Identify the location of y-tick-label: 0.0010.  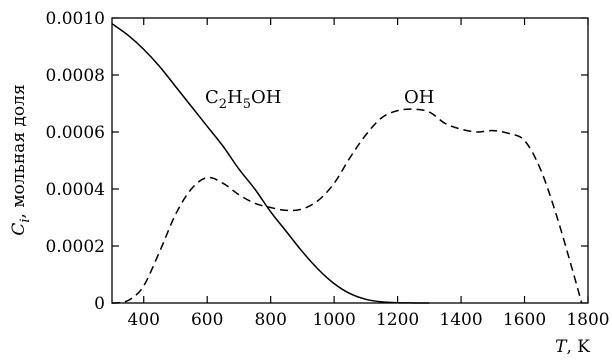
(75, 19).